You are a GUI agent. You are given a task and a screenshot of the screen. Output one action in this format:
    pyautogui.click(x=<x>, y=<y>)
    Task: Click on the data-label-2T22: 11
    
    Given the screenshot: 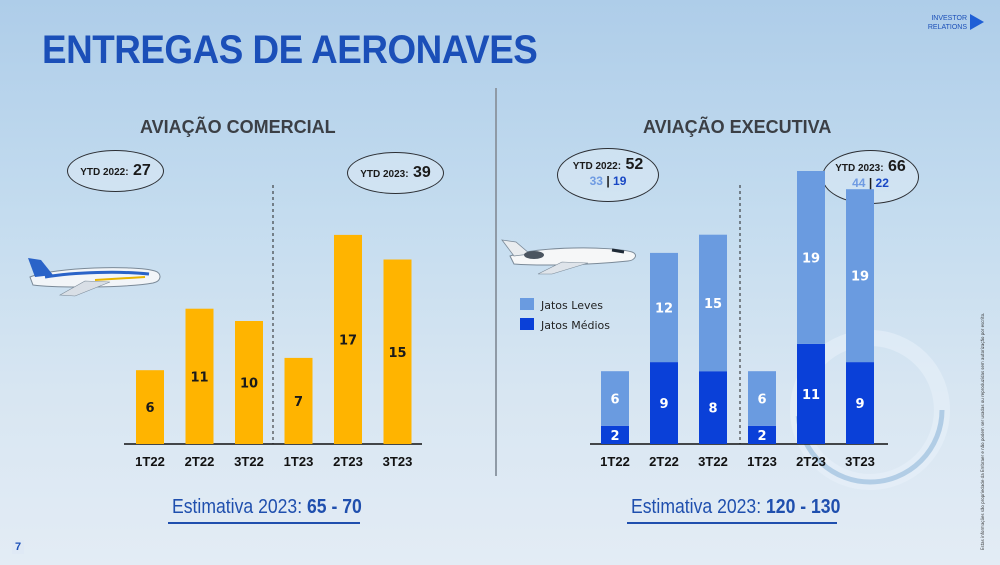 What is the action you would take?
    pyautogui.click(x=199, y=377)
    